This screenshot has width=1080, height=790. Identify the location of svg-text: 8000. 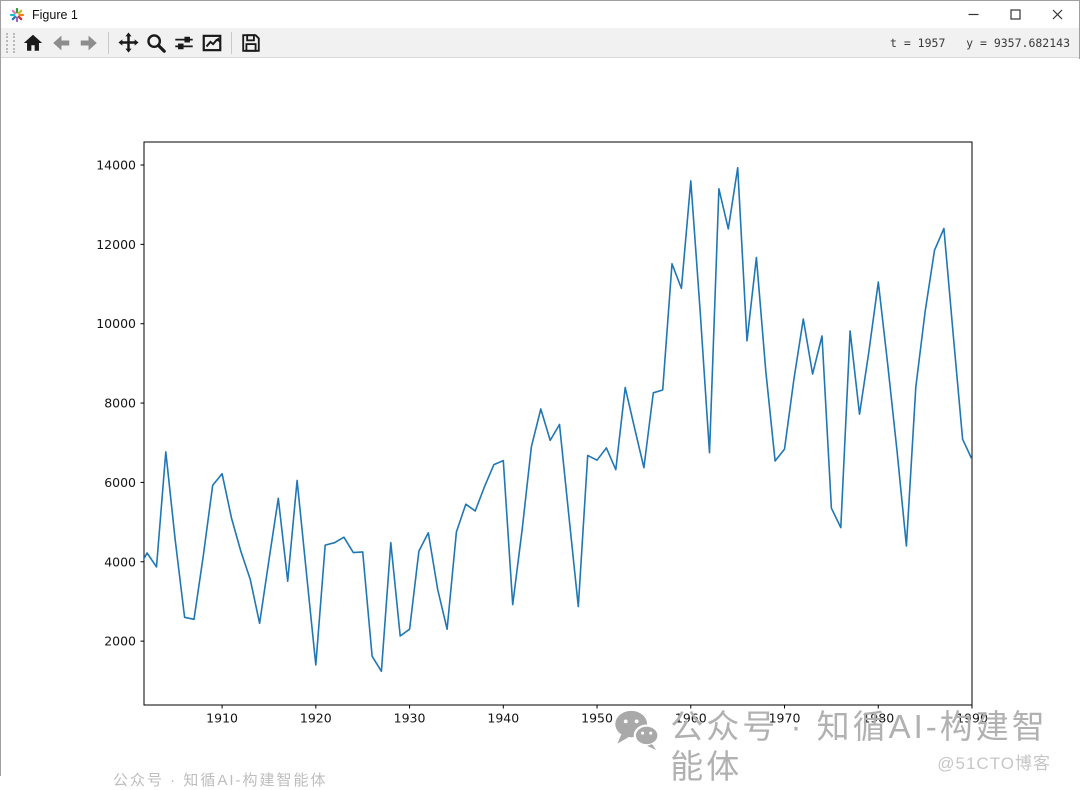
(120, 403).